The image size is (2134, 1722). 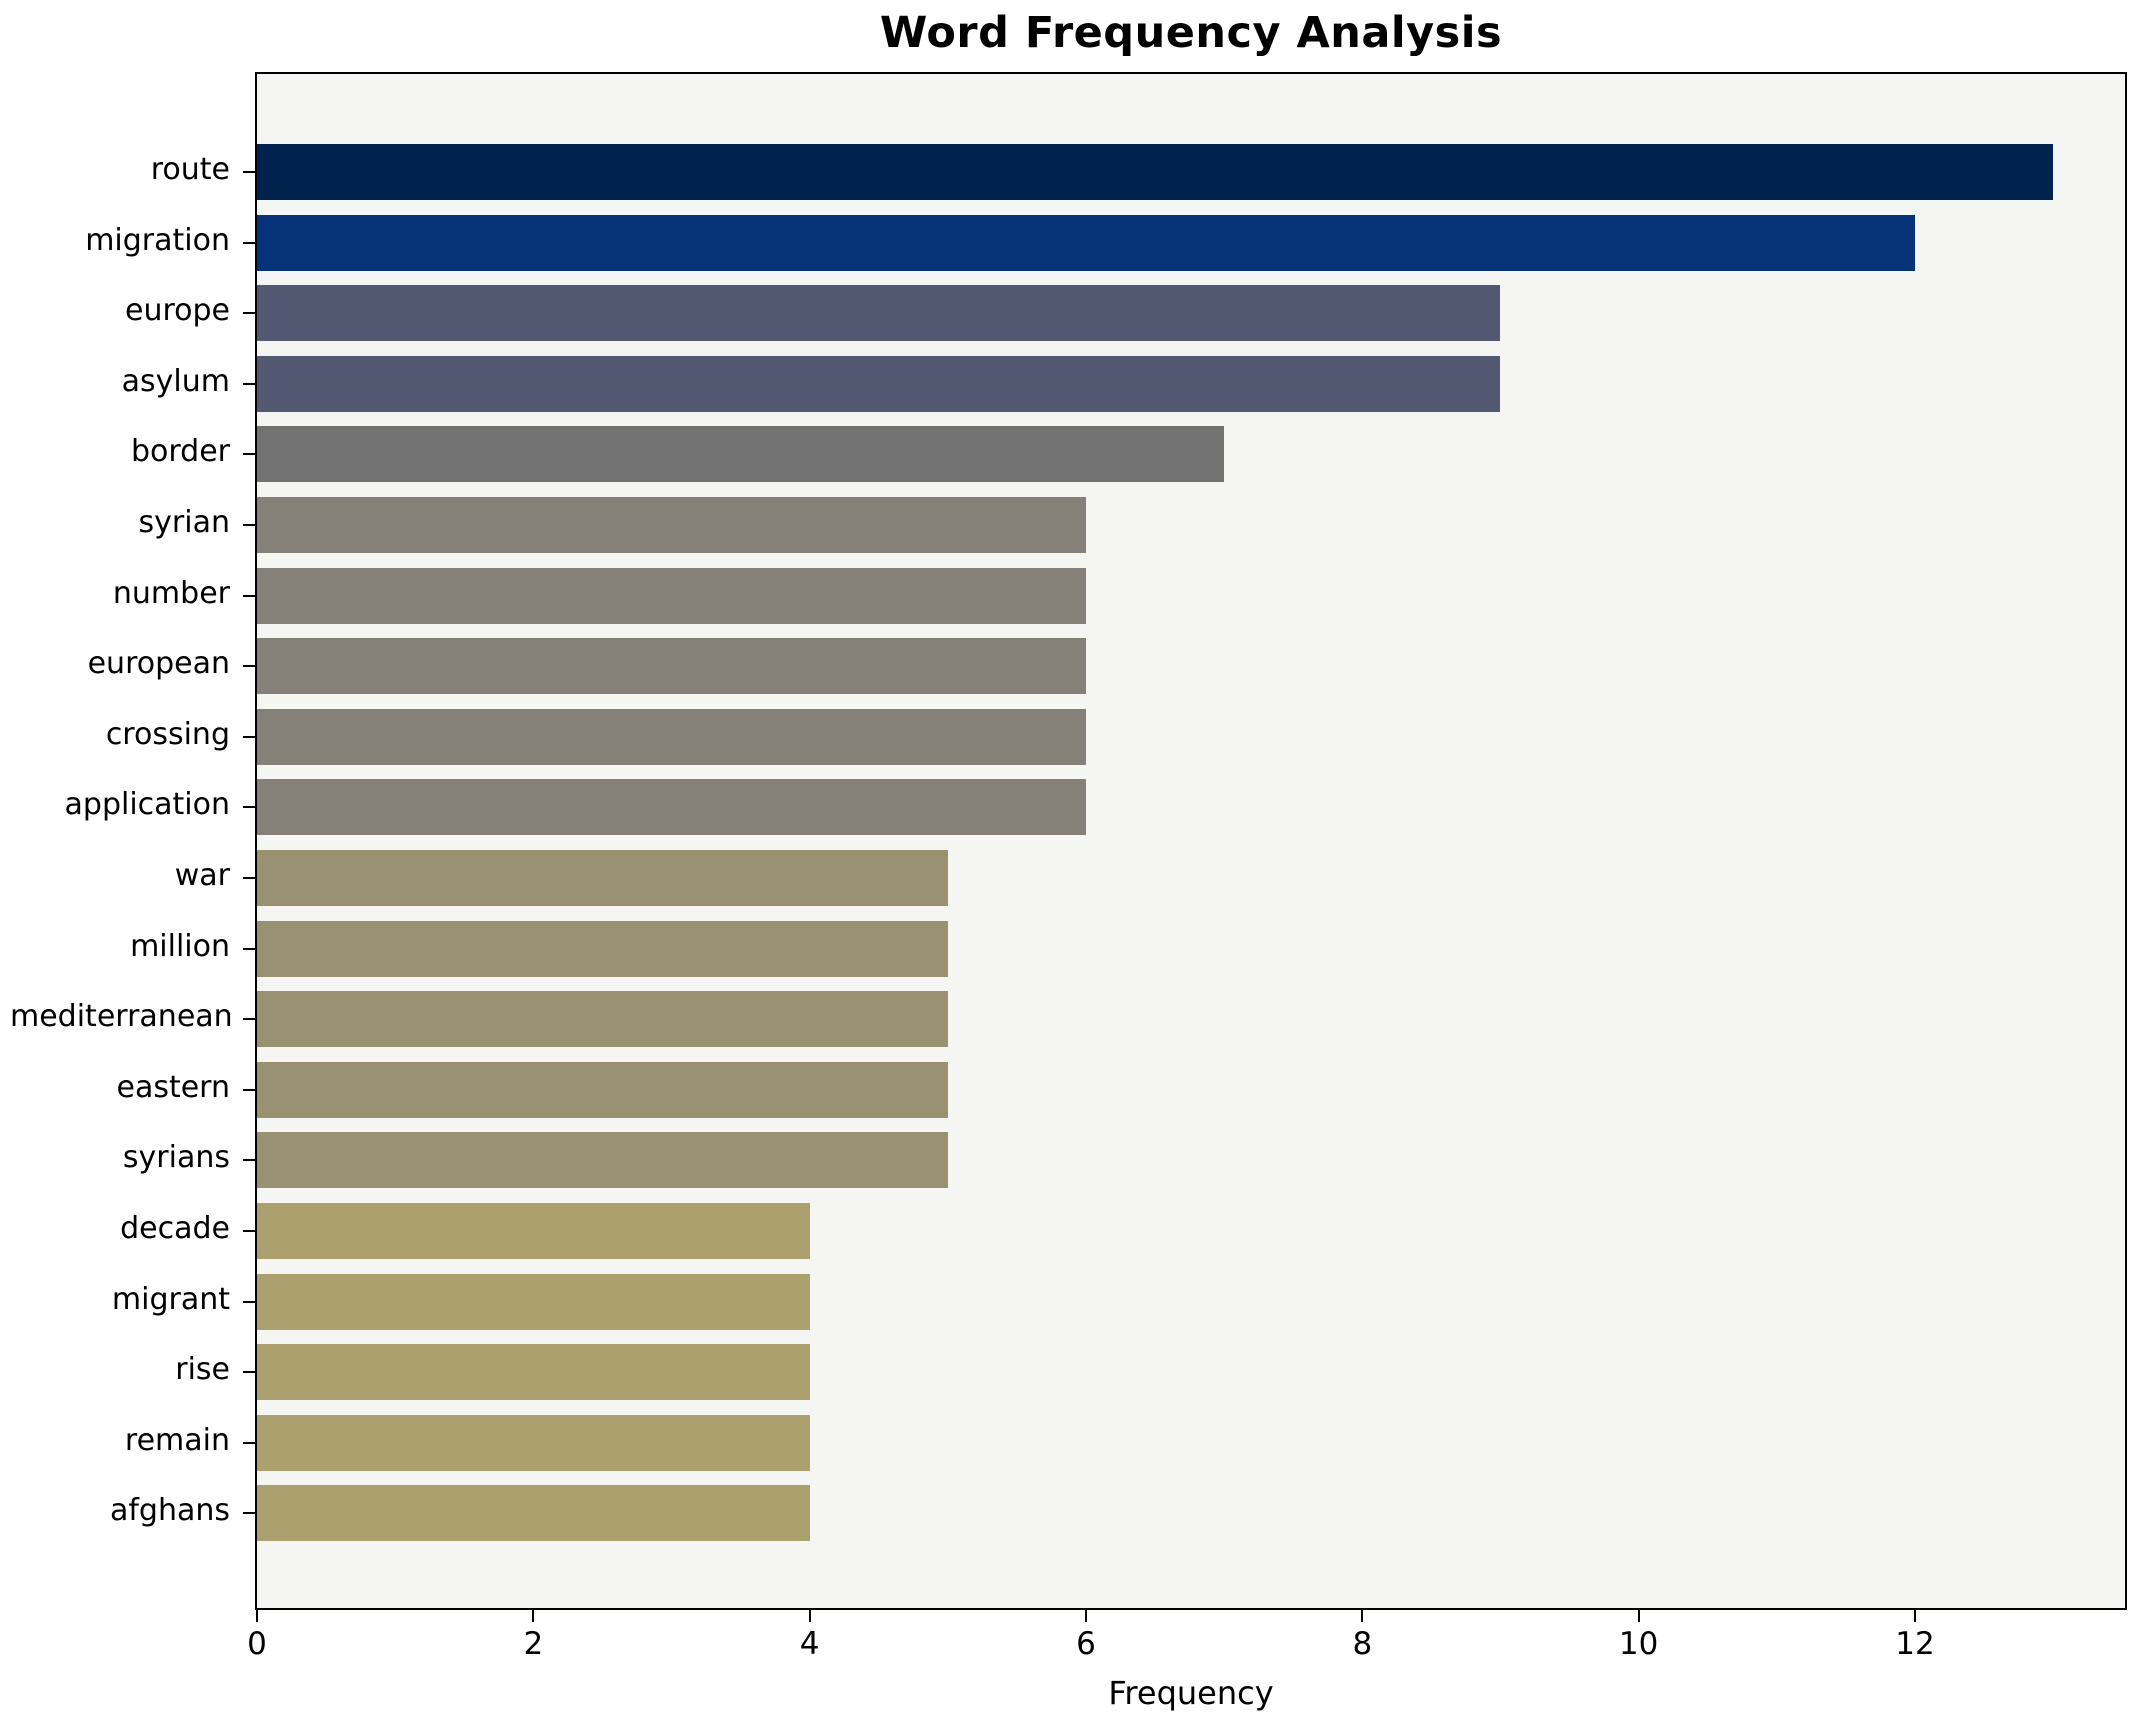 What do you see at coordinates (533, 1513) in the screenshot?
I see `bar-afghans` at bounding box center [533, 1513].